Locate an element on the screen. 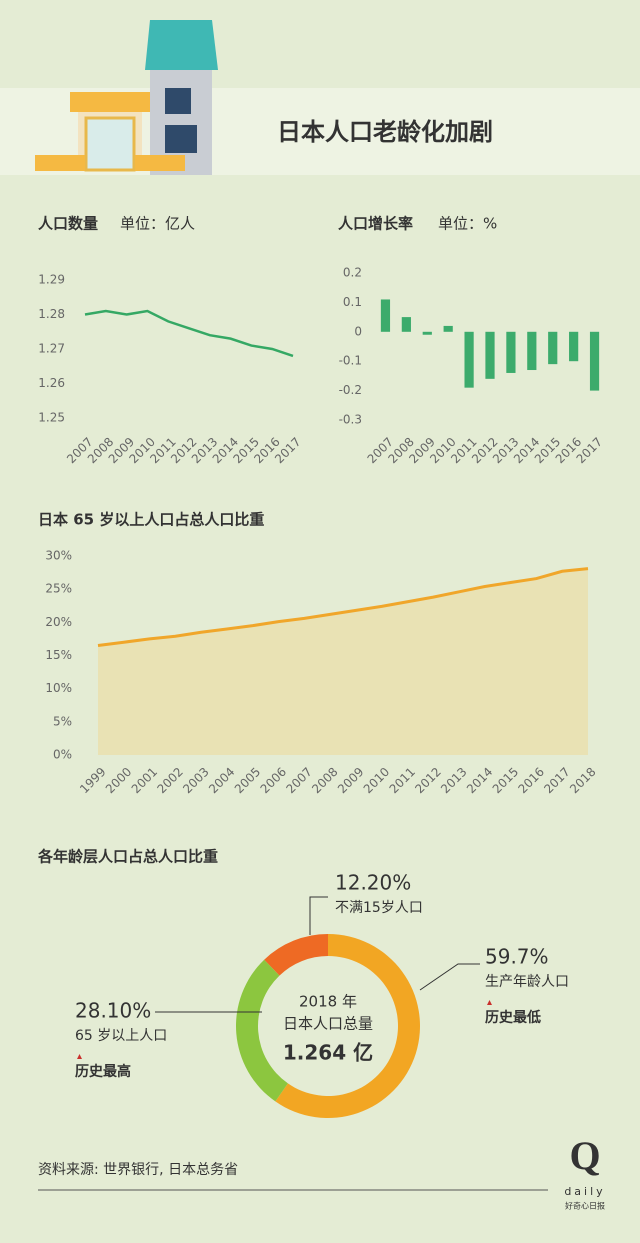 This screenshot has height=1243, width=640. page-title: 日本人口老龄化加剧 is located at coordinates (385, 132).